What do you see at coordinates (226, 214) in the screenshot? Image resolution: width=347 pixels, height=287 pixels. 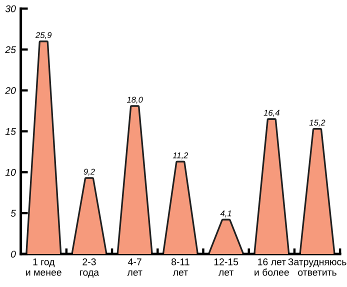 I see `data-label: 4,1` at bounding box center [226, 214].